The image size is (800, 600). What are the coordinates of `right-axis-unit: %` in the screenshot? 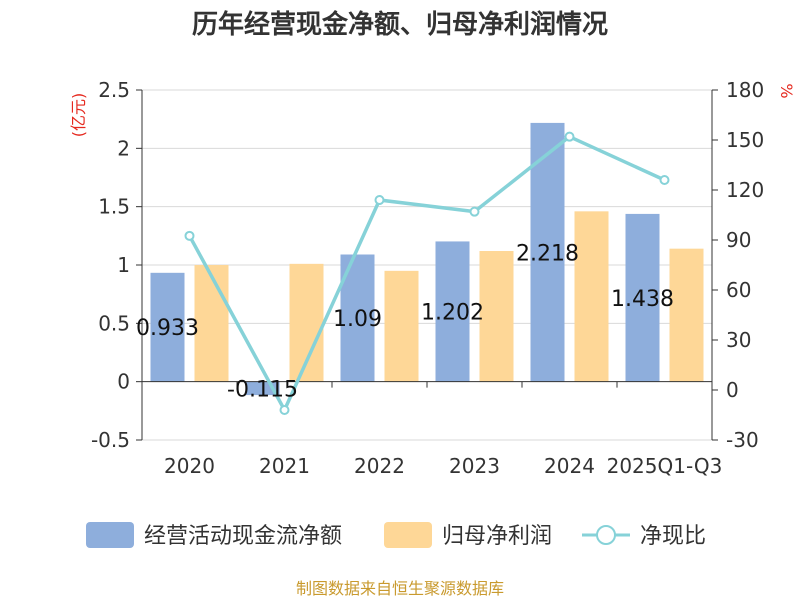 It's located at (786, 90).